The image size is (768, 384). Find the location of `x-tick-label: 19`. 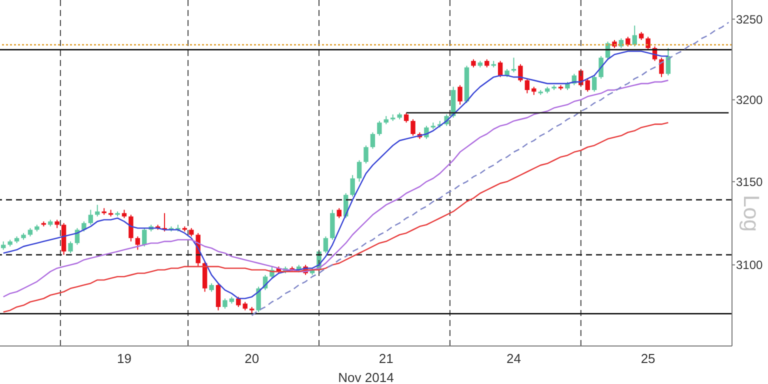

x-tick-label: 19 is located at coordinates (124, 358).